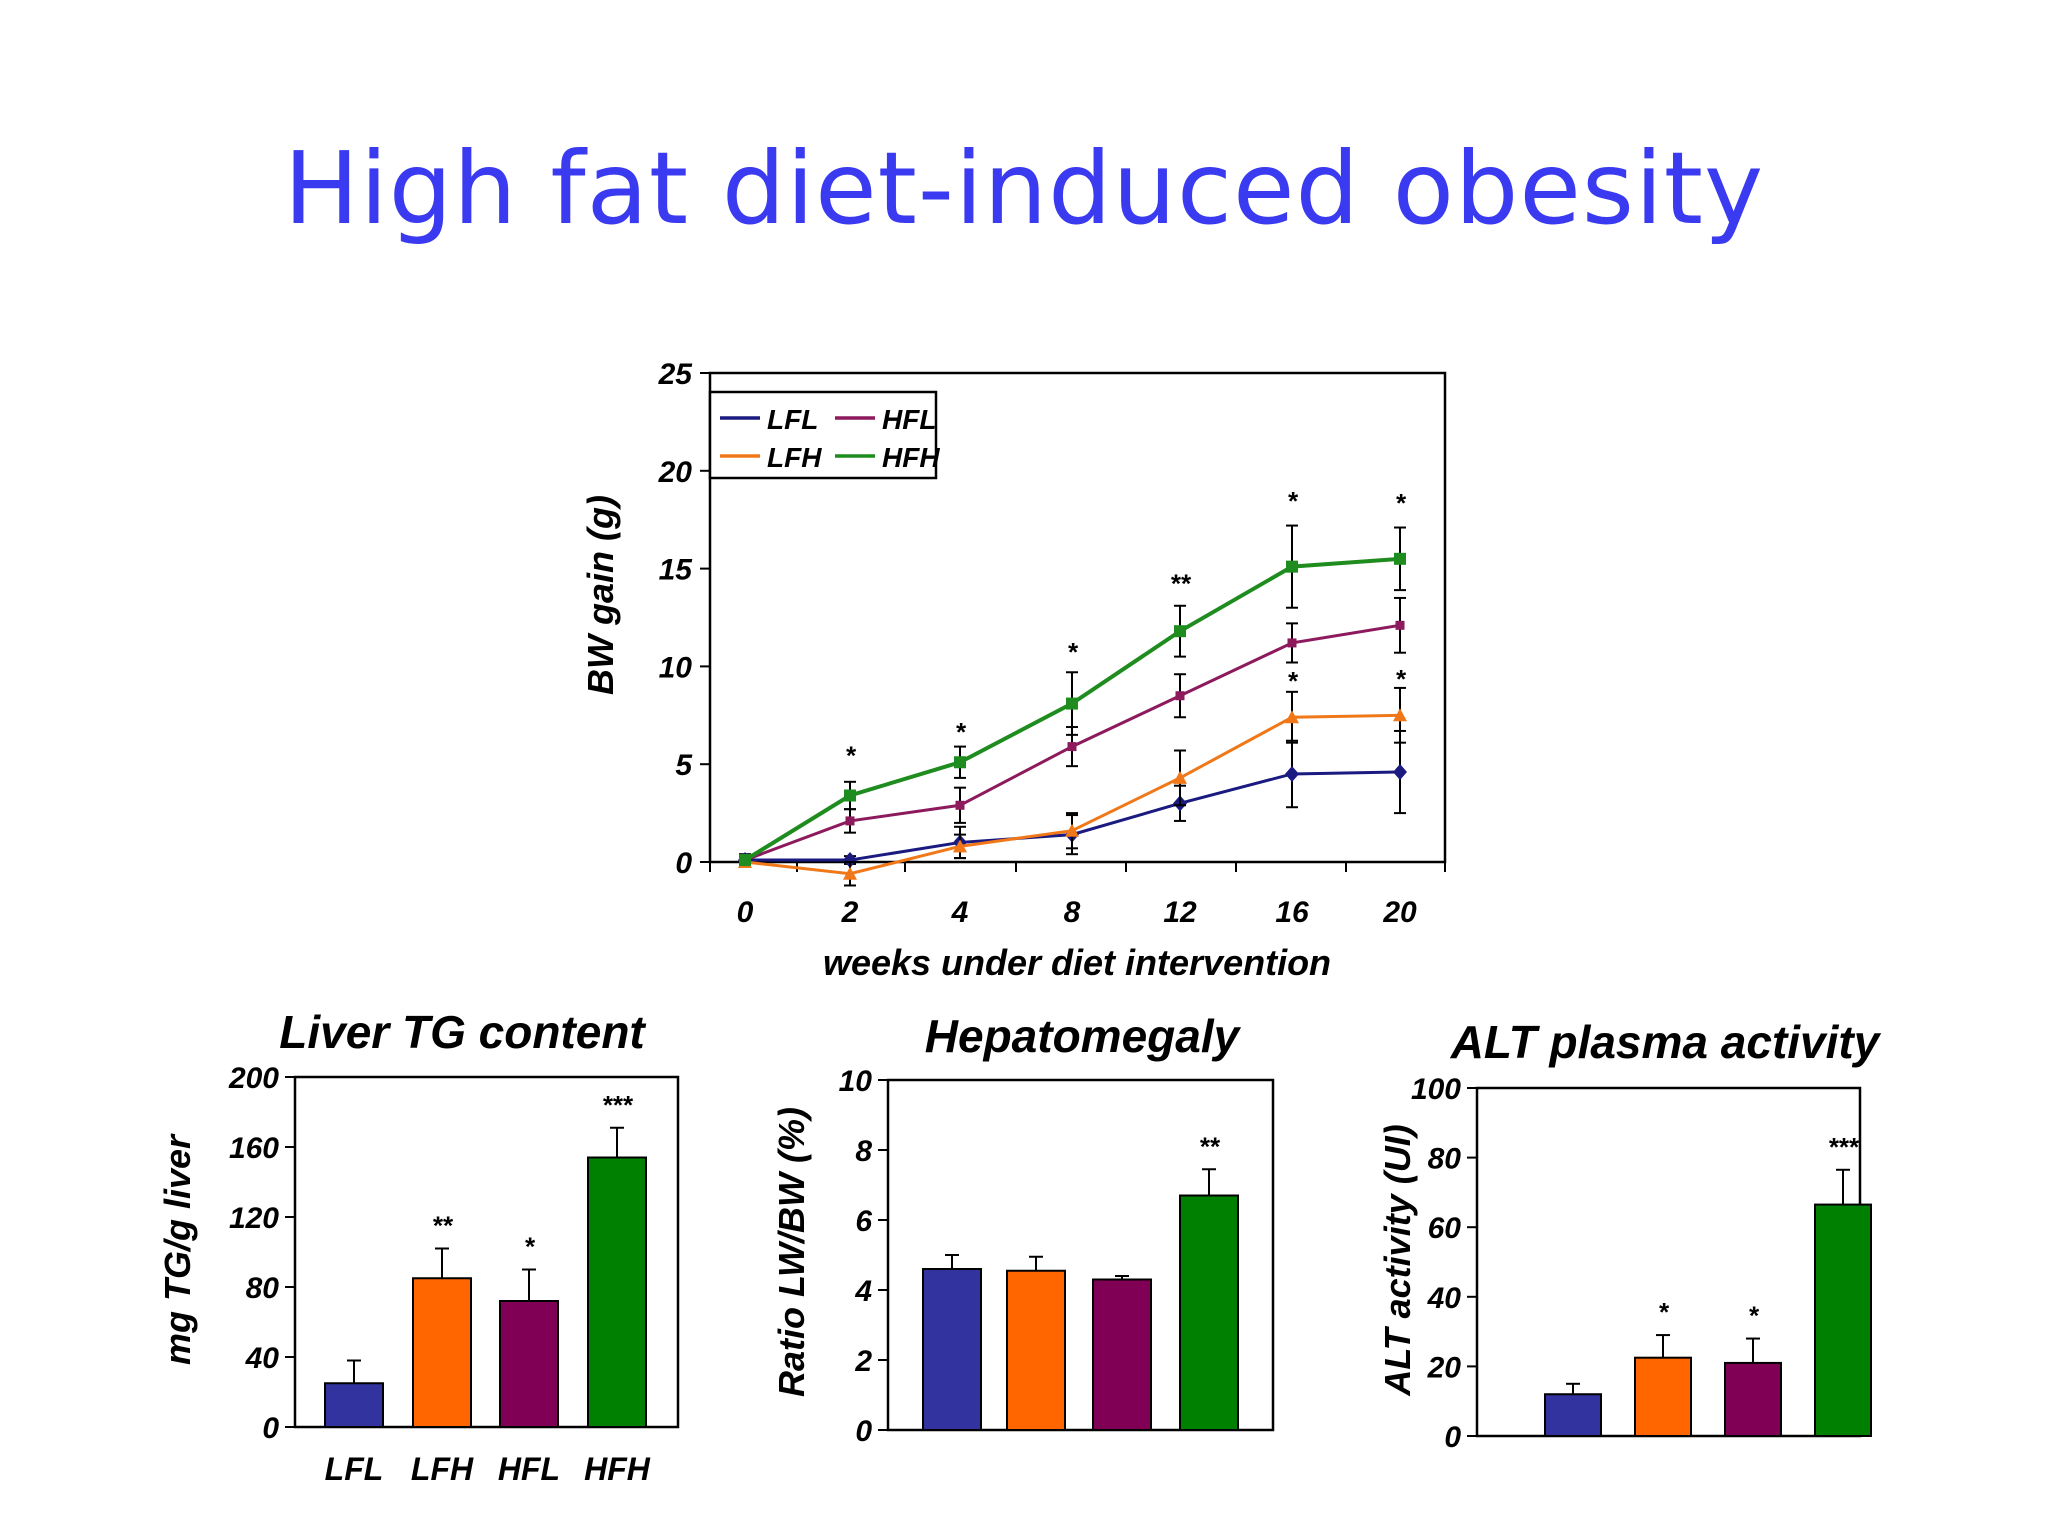 This screenshot has width=2048, height=1536. I want to click on x-tick-label: 2, so click(850, 912).